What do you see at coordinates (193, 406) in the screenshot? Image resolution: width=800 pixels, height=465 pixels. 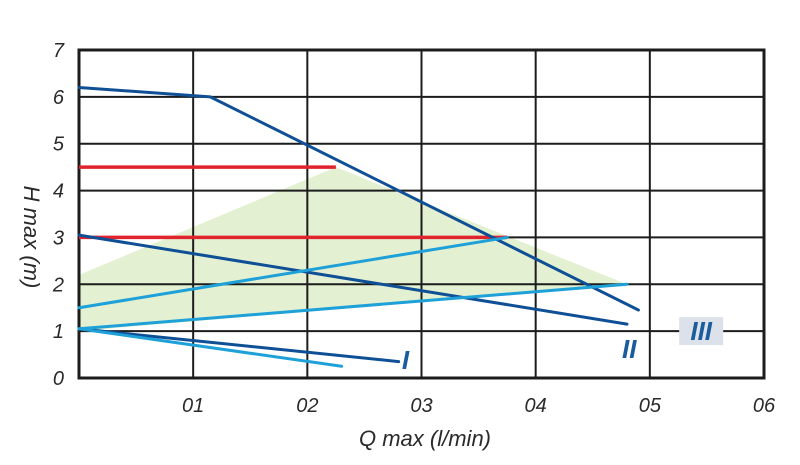 I see `x-tick-label: 01` at bounding box center [193, 406].